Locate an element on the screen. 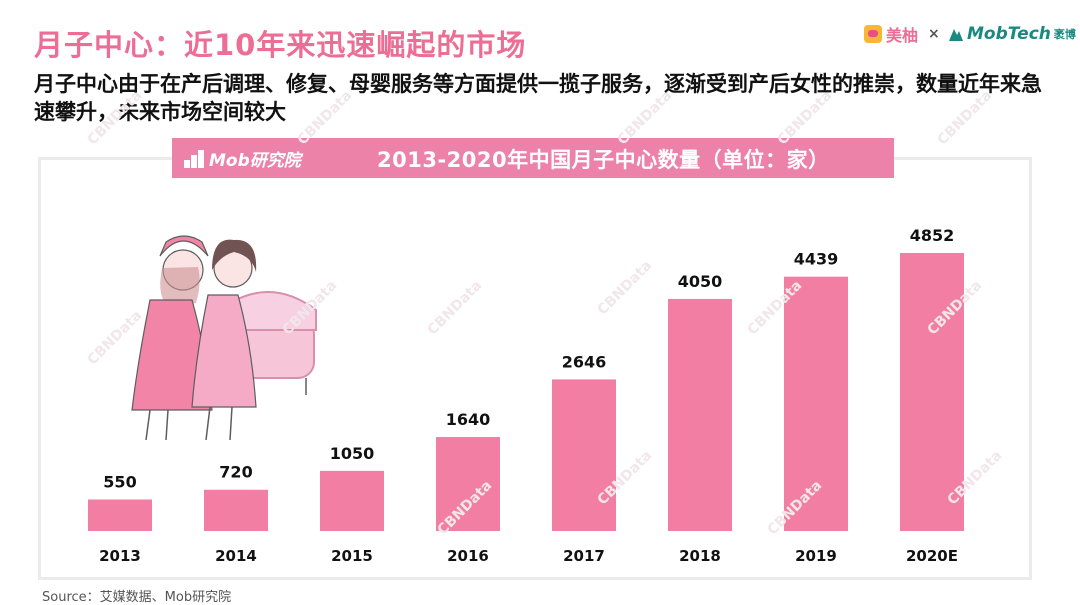  bar-2014 is located at coordinates (236, 510).